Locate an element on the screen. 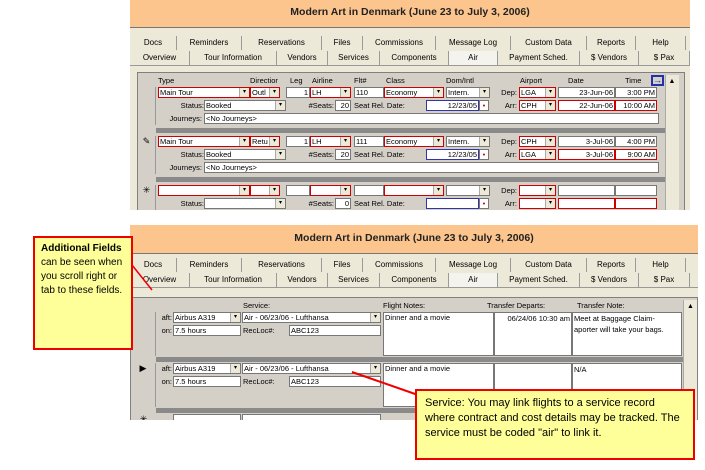  scroll-up-icon: ▲ is located at coordinates (690, 306).